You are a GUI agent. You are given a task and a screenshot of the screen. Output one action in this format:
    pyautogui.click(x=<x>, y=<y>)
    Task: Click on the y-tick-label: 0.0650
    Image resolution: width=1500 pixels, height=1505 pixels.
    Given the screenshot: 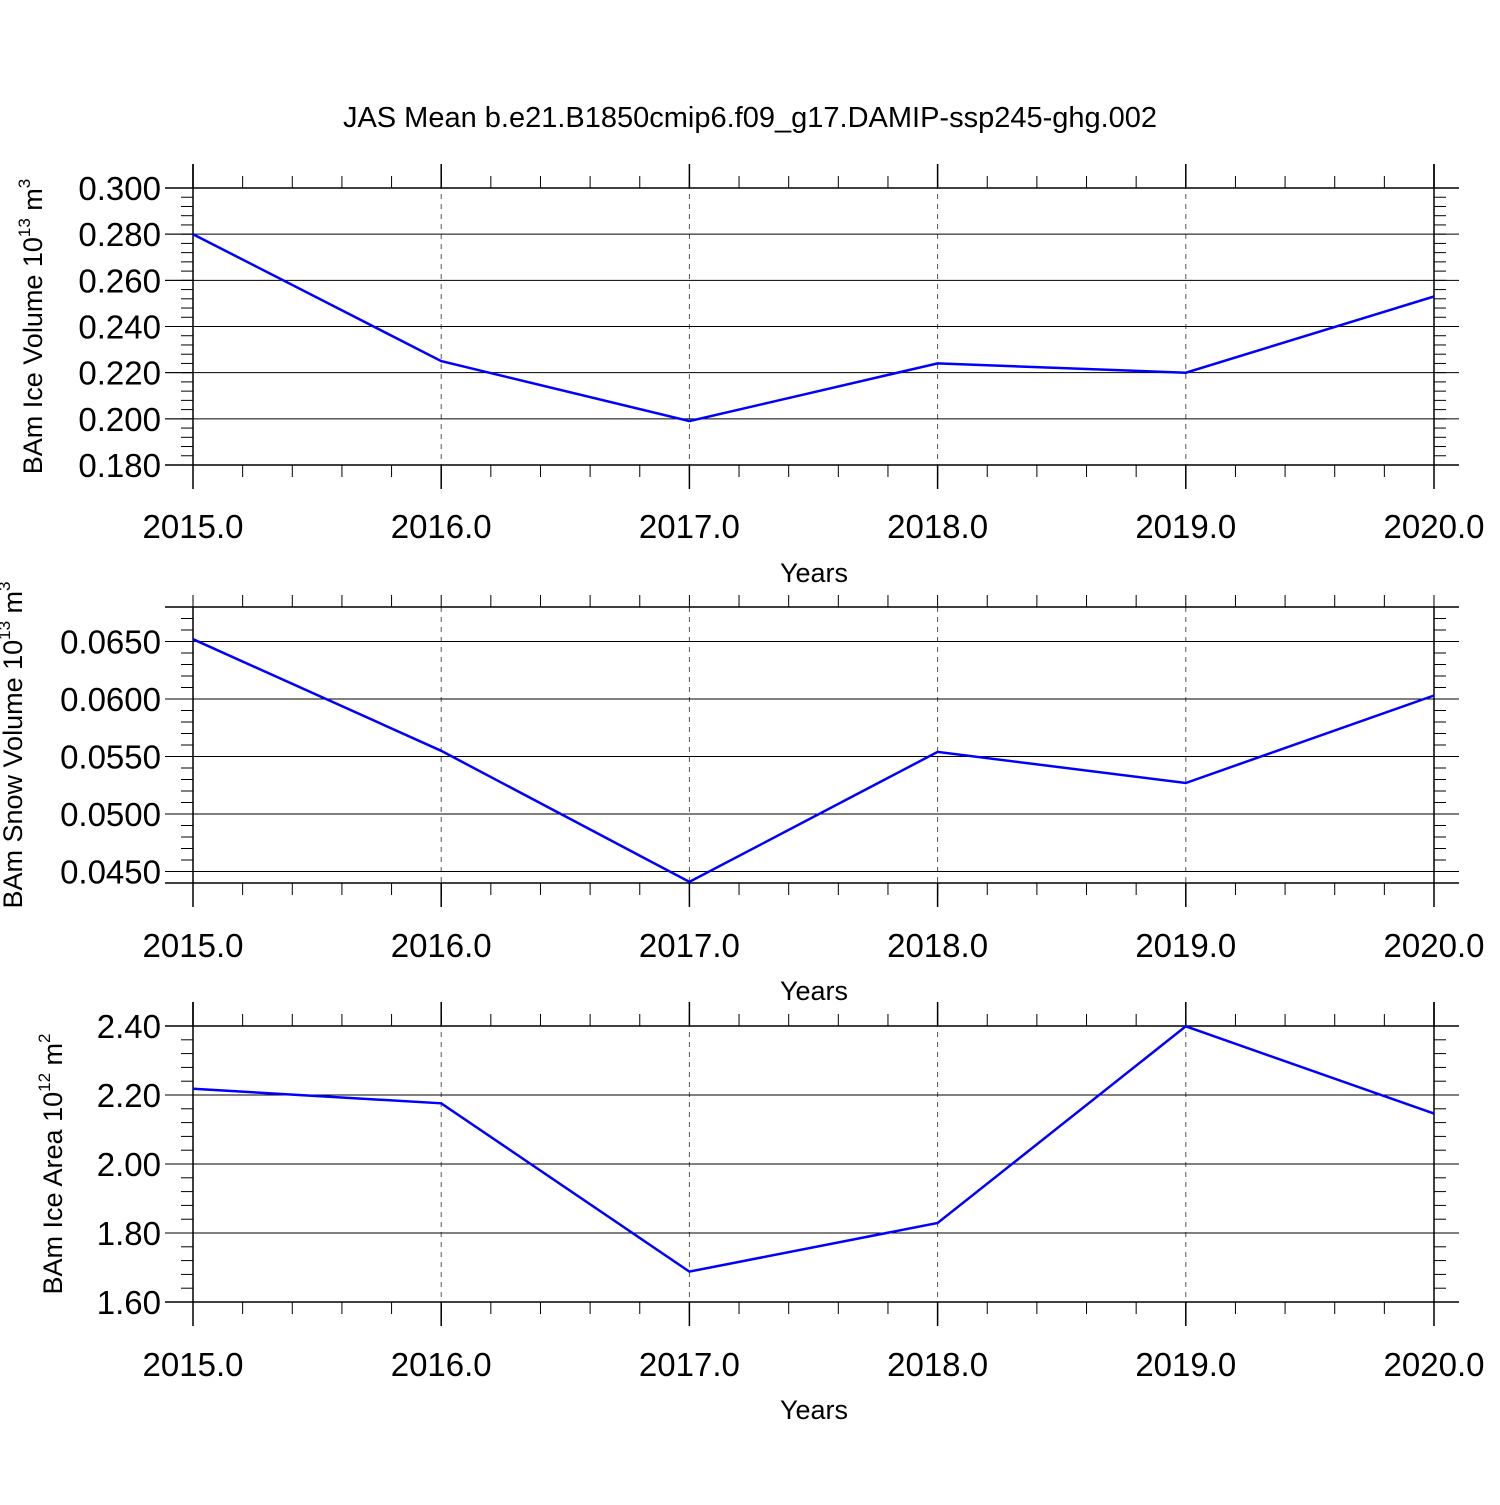 What is the action you would take?
    pyautogui.click(x=110, y=642)
    